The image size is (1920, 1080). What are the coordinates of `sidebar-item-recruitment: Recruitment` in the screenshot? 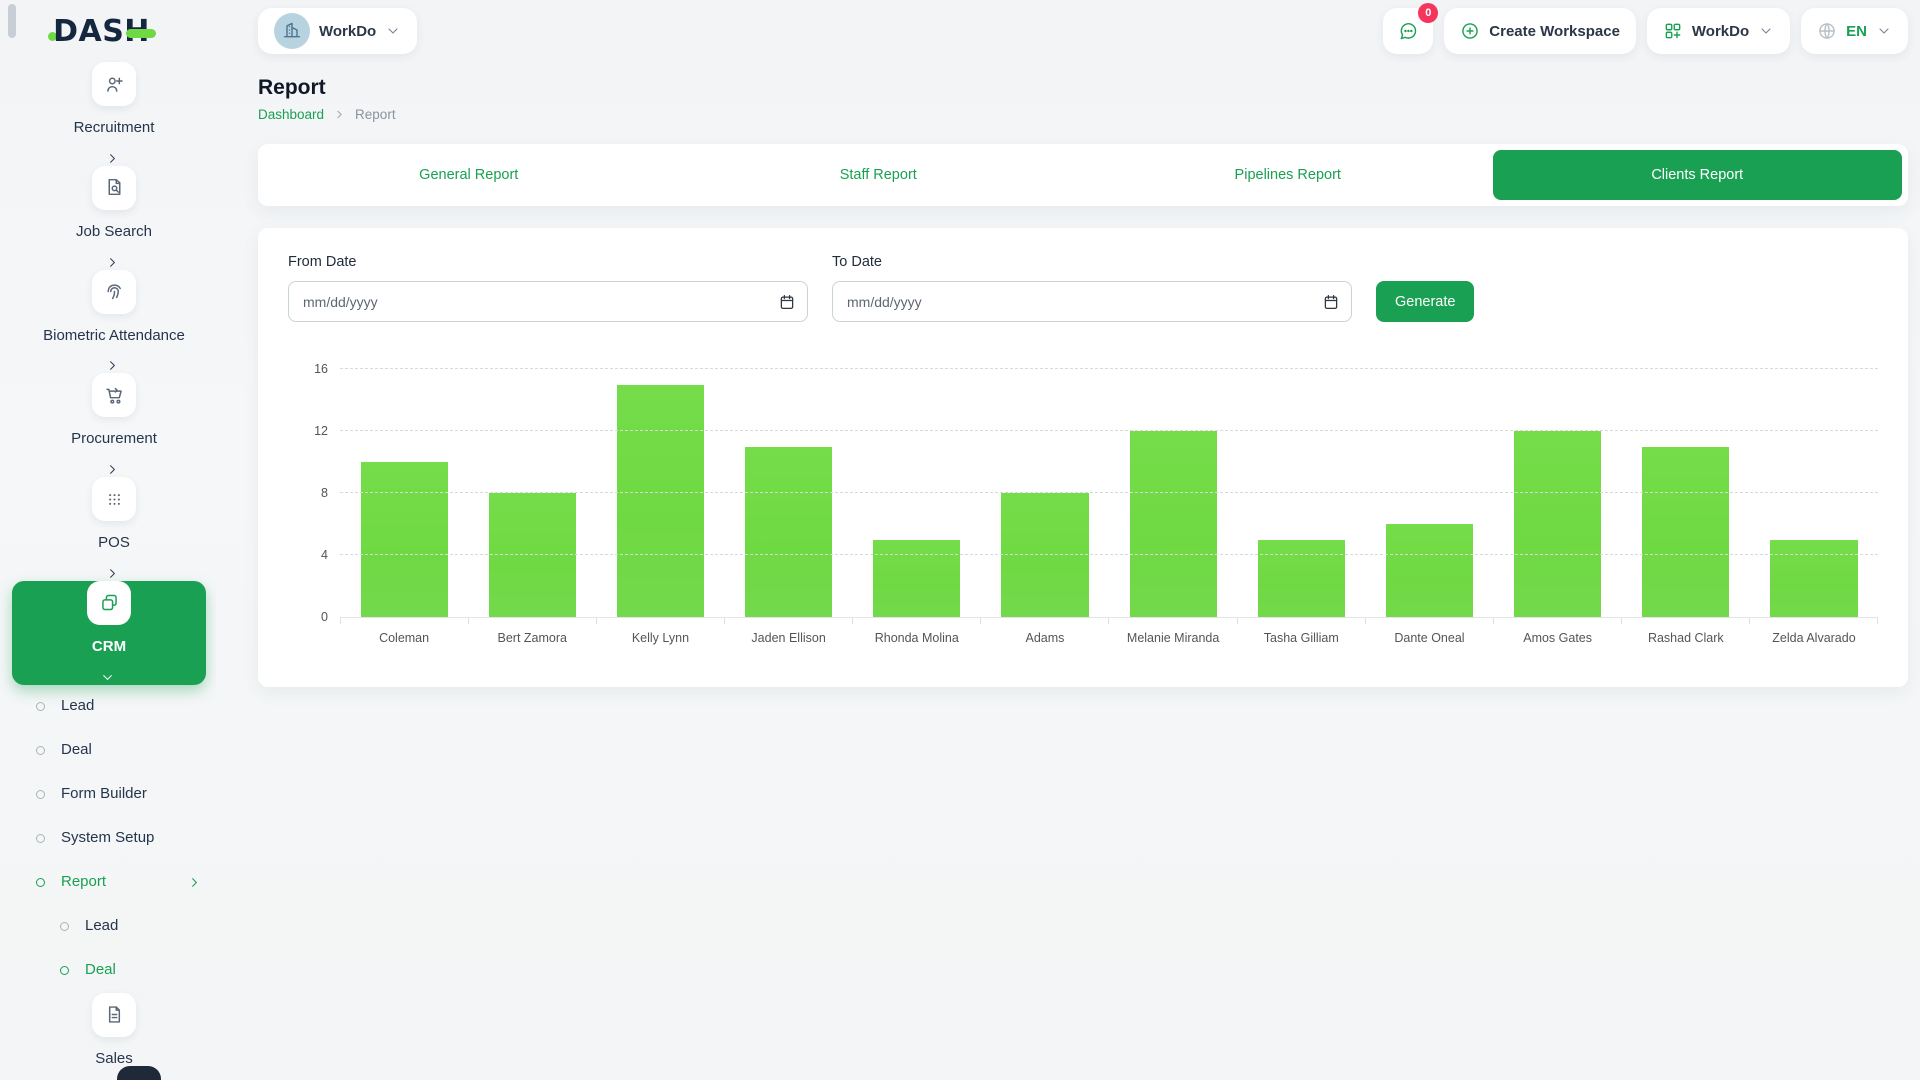 It's located at (108, 114).